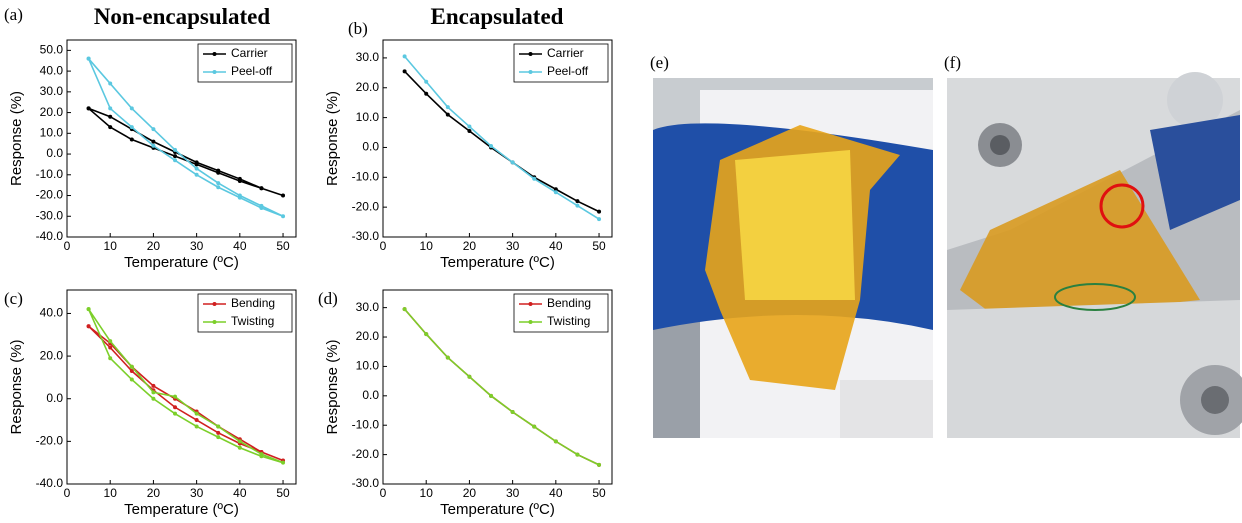  I want to click on column-title: Encapsulated, so click(497, 16).